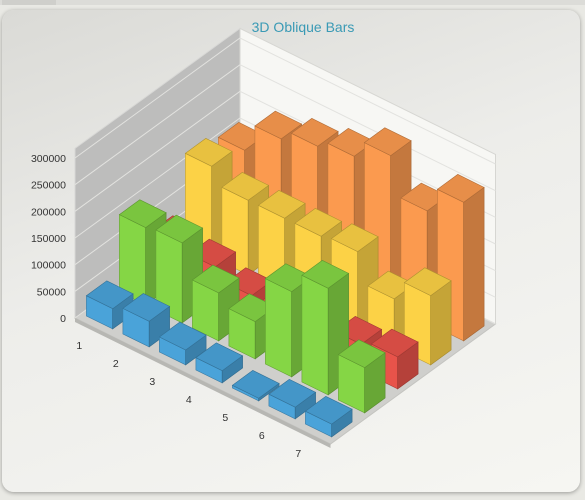 Image resolution: width=585 pixels, height=500 pixels. Describe the element at coordinates (262, 436) in the screenshot. I see `x-tick-label: 6` at that location.